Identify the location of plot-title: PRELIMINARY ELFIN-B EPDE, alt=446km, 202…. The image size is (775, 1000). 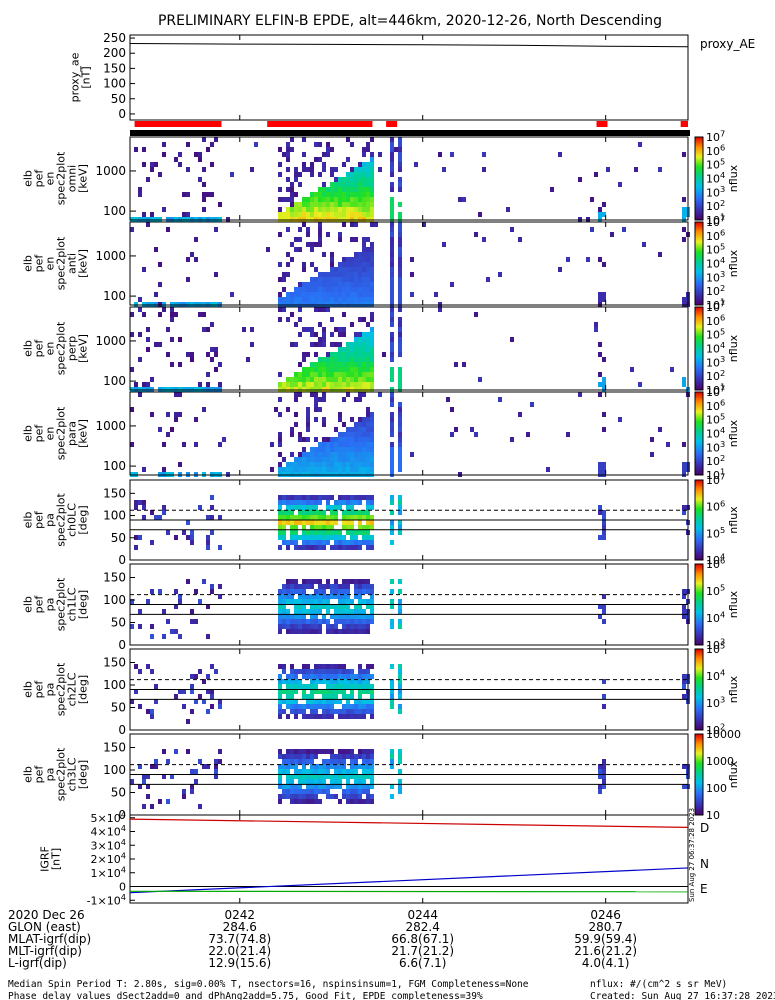
(410, 21).